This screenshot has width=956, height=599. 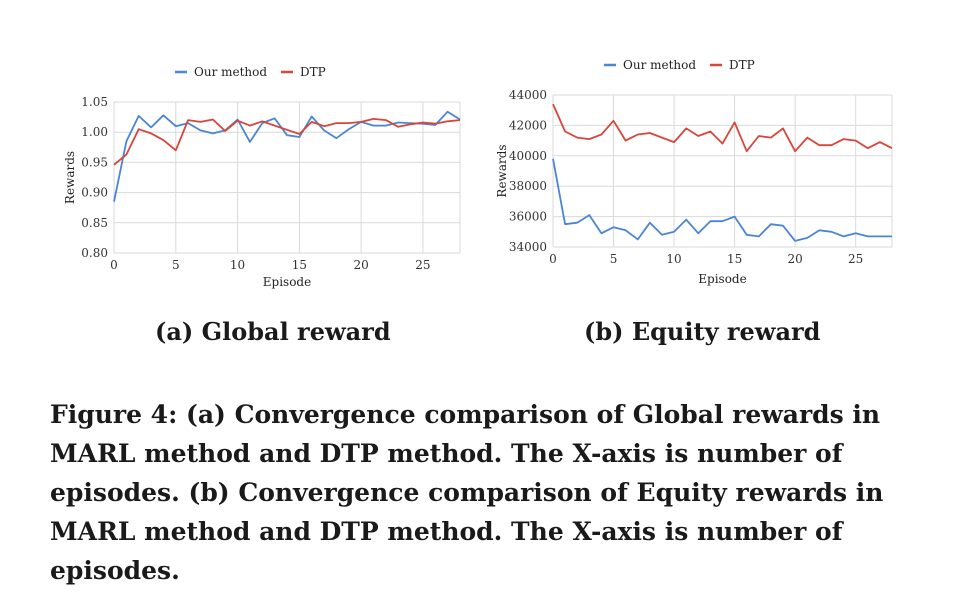 I want to click on chart1-legend-label-our-method: Our method, so click(x=230, y=72).